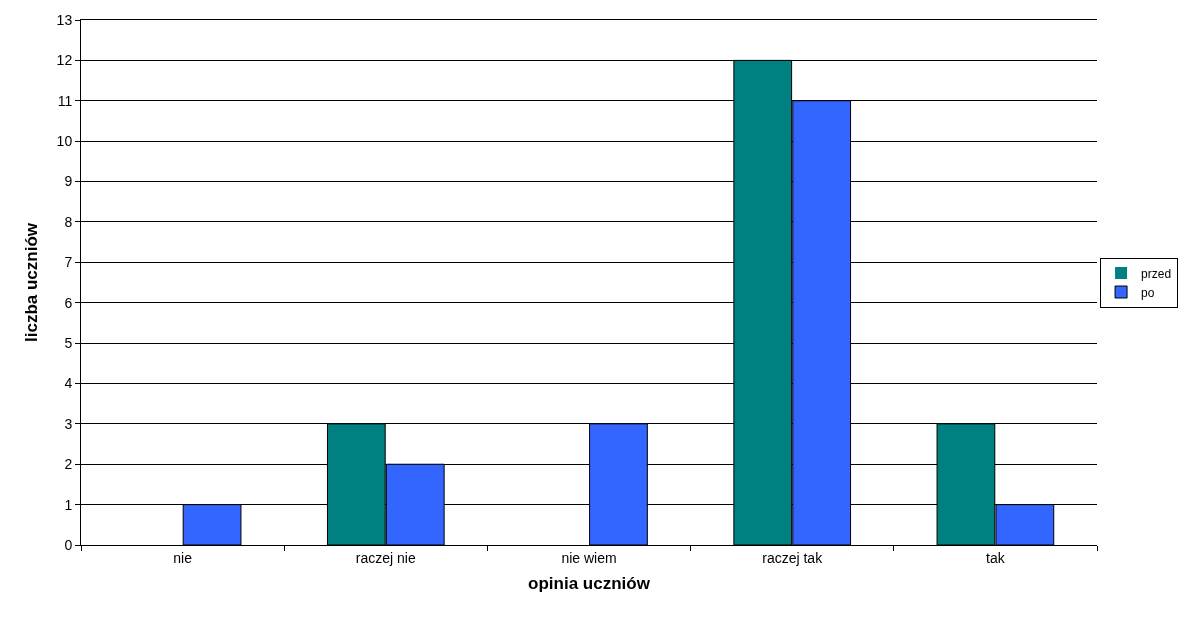 This screenshot has height=619, width=1190. I want to click on x-tick-label: raczej tak, so click(793, 557).